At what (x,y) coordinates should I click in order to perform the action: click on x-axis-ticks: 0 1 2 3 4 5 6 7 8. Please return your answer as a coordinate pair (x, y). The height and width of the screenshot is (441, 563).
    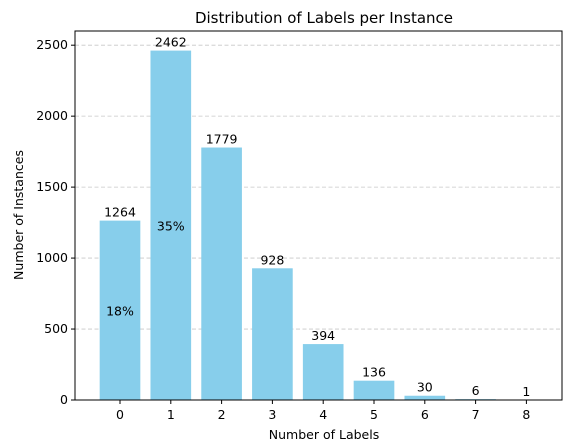
    Looking at the image, I should click on (323, 411).